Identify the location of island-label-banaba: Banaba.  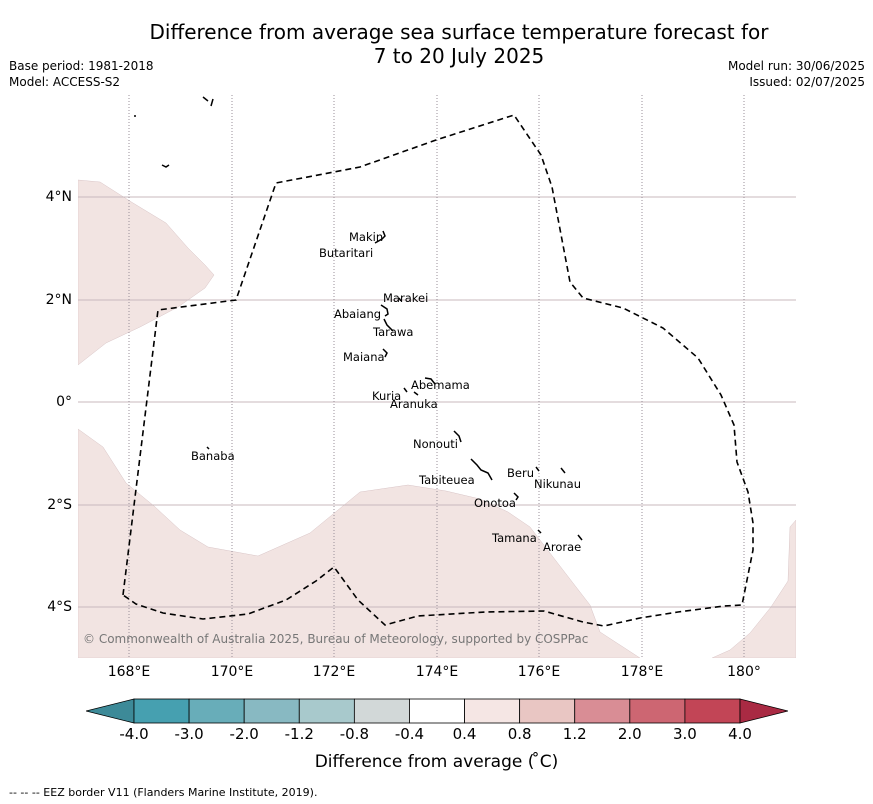
(213, 456).